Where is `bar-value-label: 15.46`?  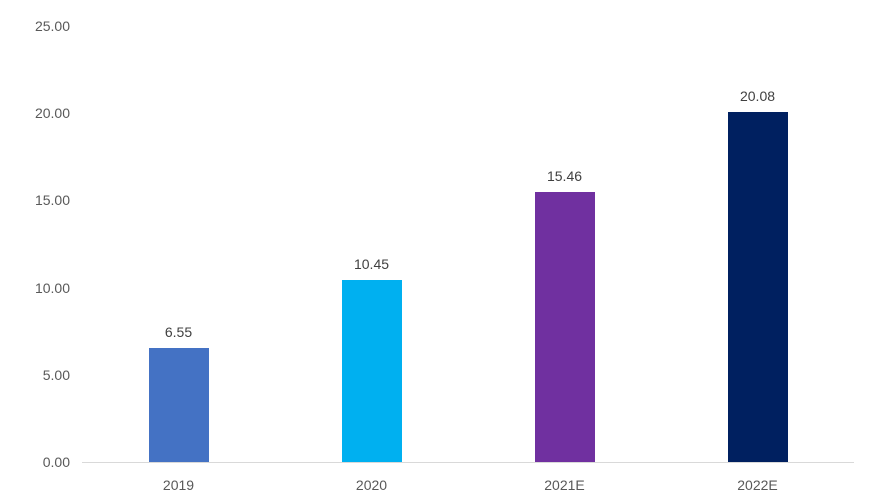
bar-value-label: 15.46 is located at coordinates (564, 176).